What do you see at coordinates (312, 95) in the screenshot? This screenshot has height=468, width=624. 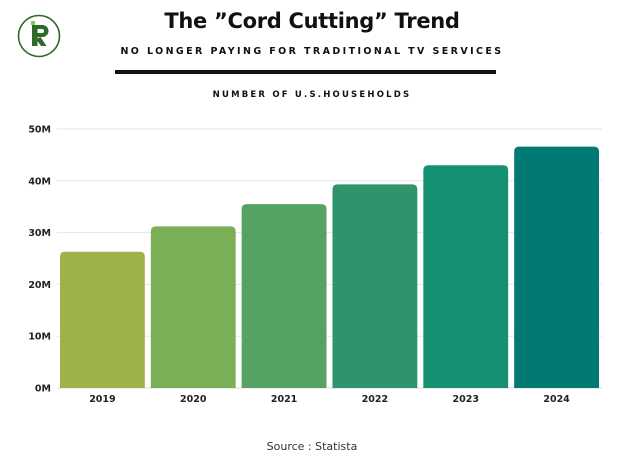 I see `y-axis-label: NUMBER OF U.S.HOUSEHOLDS` at bounding box center [312, 95].